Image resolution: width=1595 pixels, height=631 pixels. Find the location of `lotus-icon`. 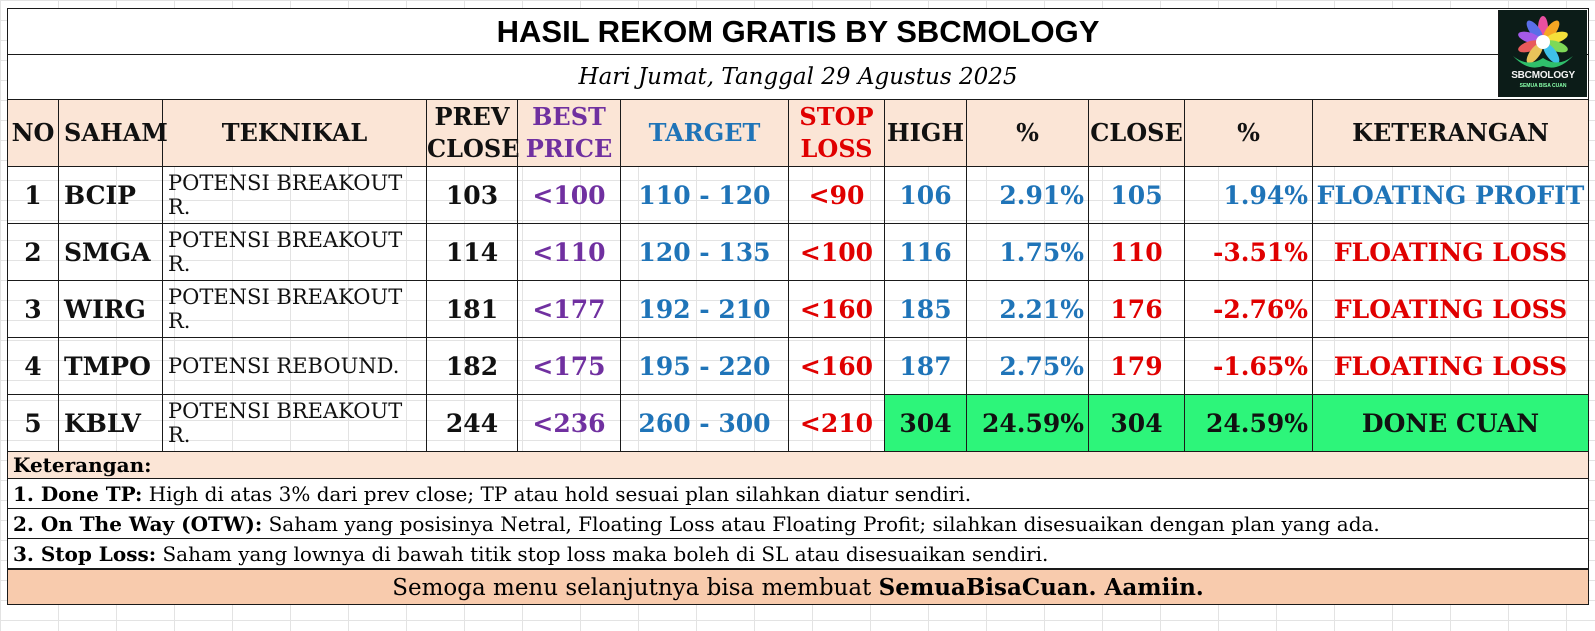

lotus-icon is located at coordinates (1543, 42).